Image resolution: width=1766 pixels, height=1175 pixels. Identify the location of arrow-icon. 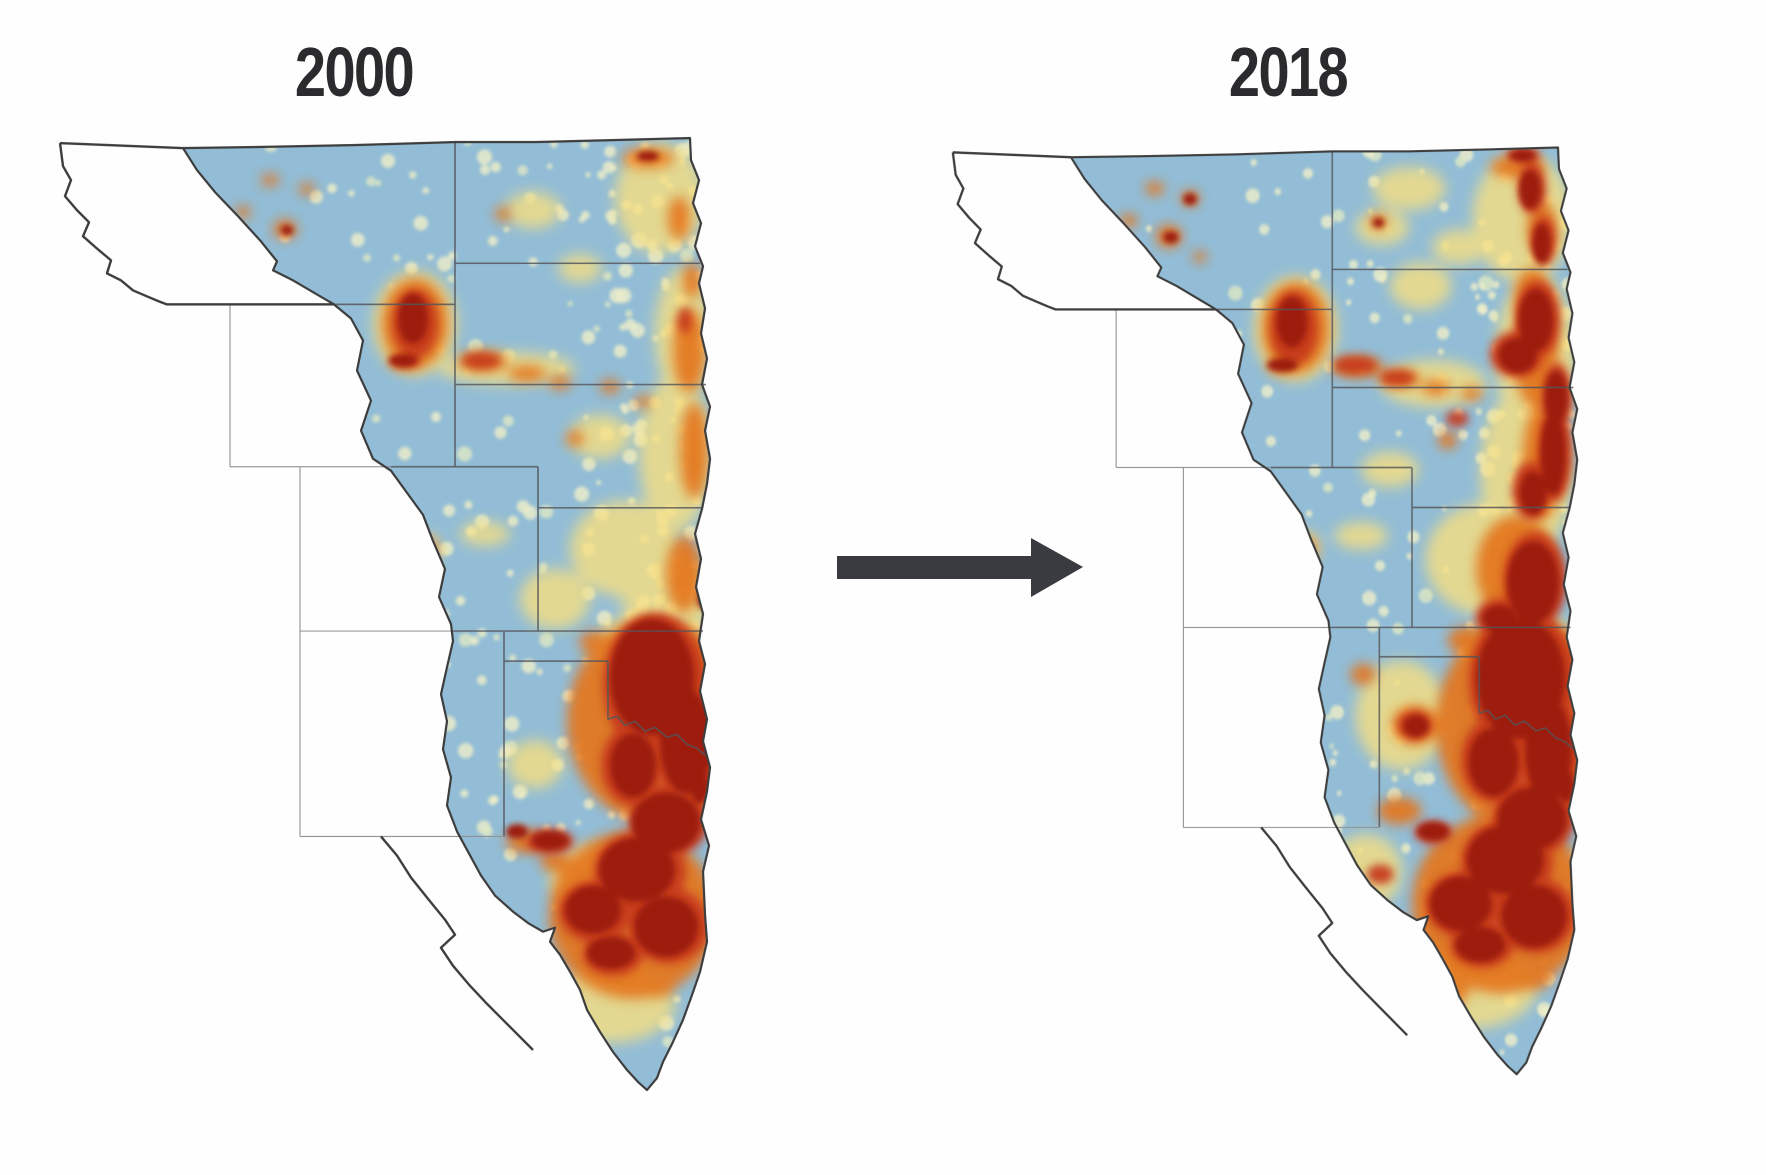
(960, 567).